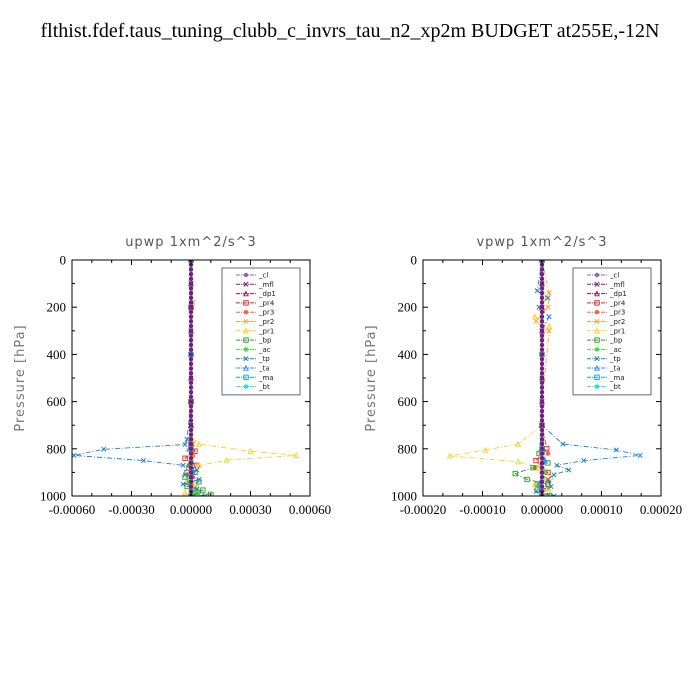  I want to click on series-pr2-point, so click(549, 293).